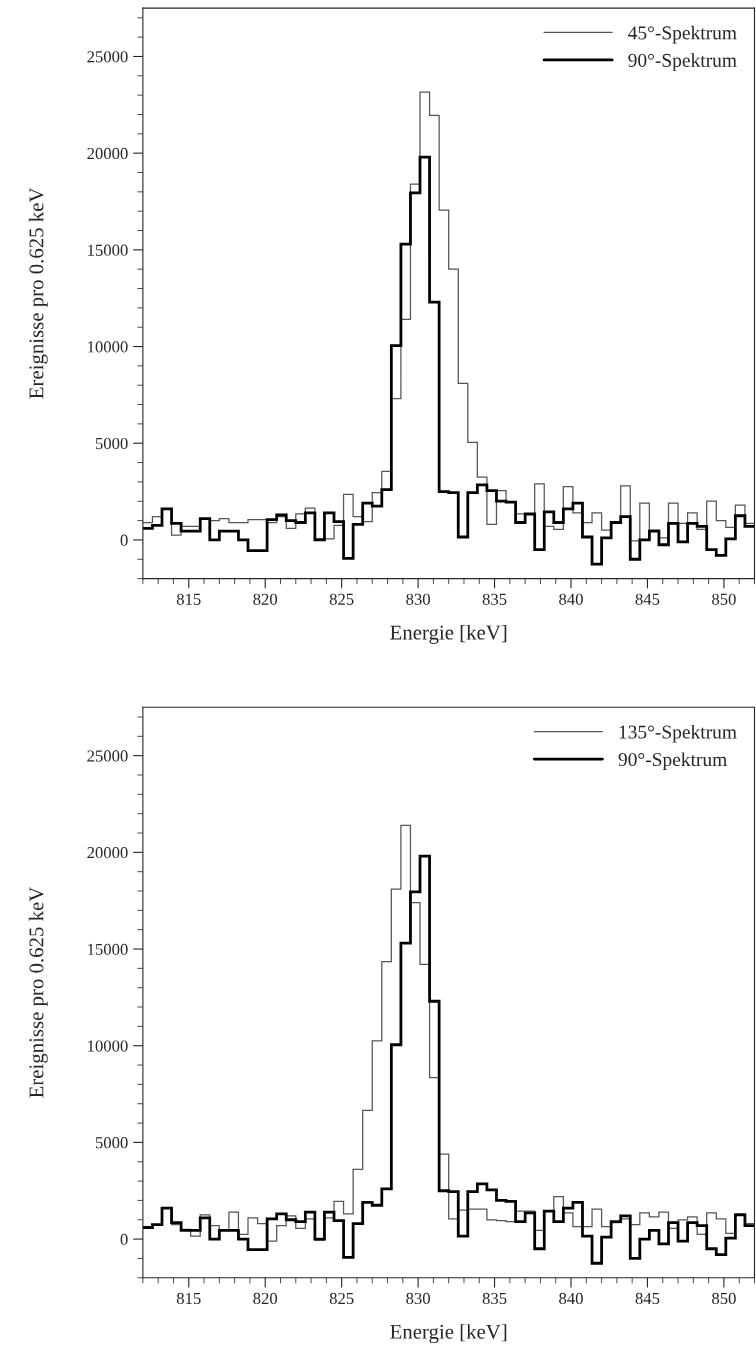 This screenshot has width=756, height=1355. What do you see at coordinates (678, 733) in the screenshot?
I see `legend-label: 135°-Spektrum` at bounding box center [678, 733].